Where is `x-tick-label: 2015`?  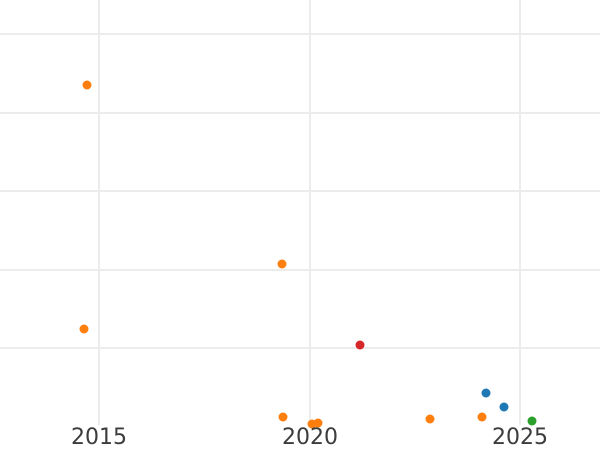 x-tick-label: 2015 is located at coordinates (99, 437).